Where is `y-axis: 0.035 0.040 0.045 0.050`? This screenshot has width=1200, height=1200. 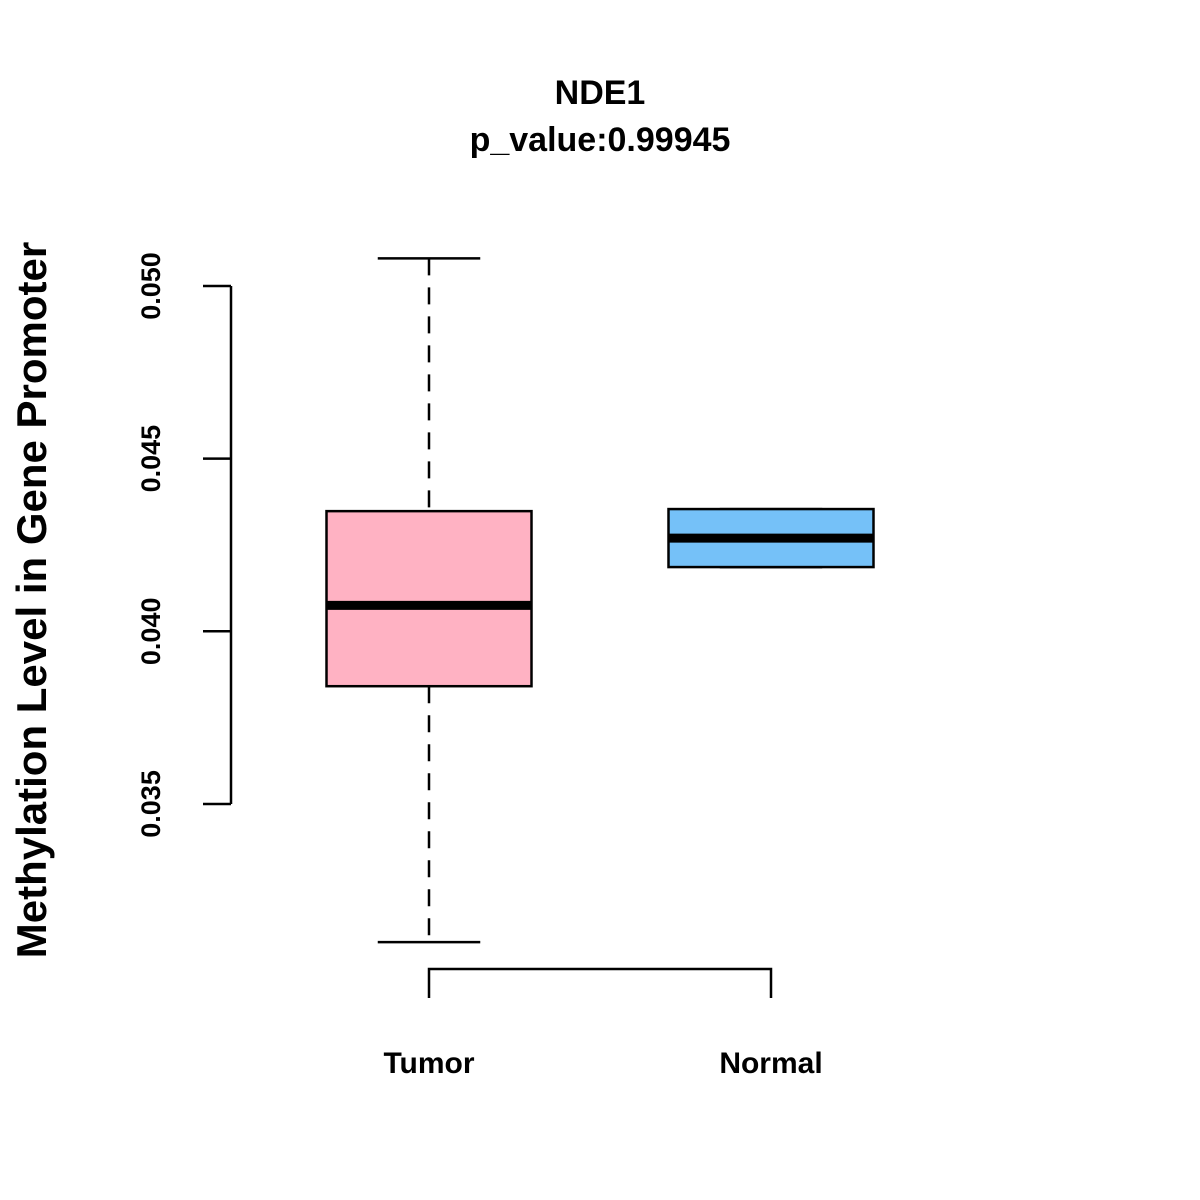 y-axis: 0.035 0.040 0.045 0.050 is located at coordinates (184, 545).